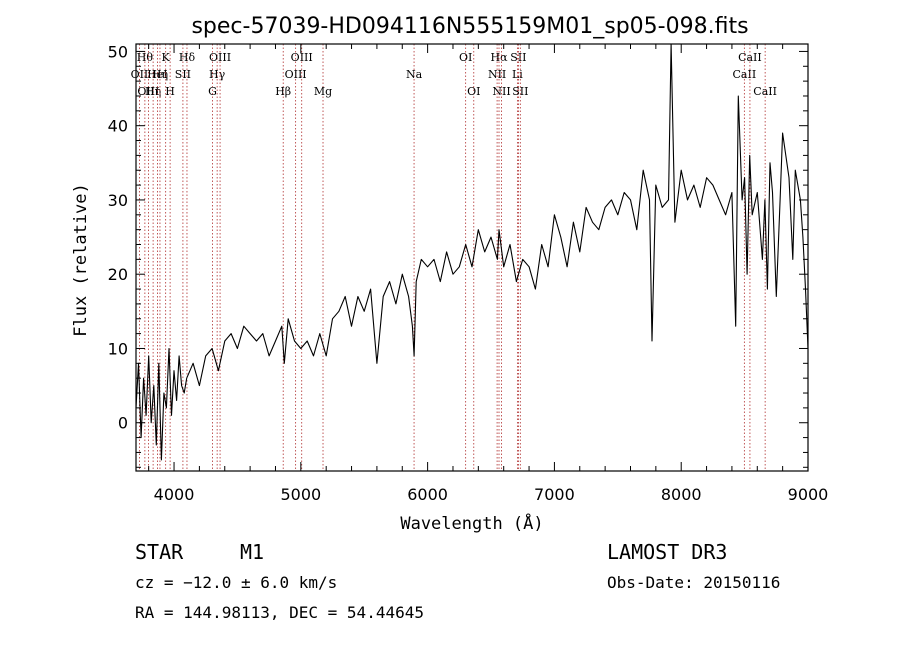  I want to click on line-label-2: OIII, so click(148, 91).